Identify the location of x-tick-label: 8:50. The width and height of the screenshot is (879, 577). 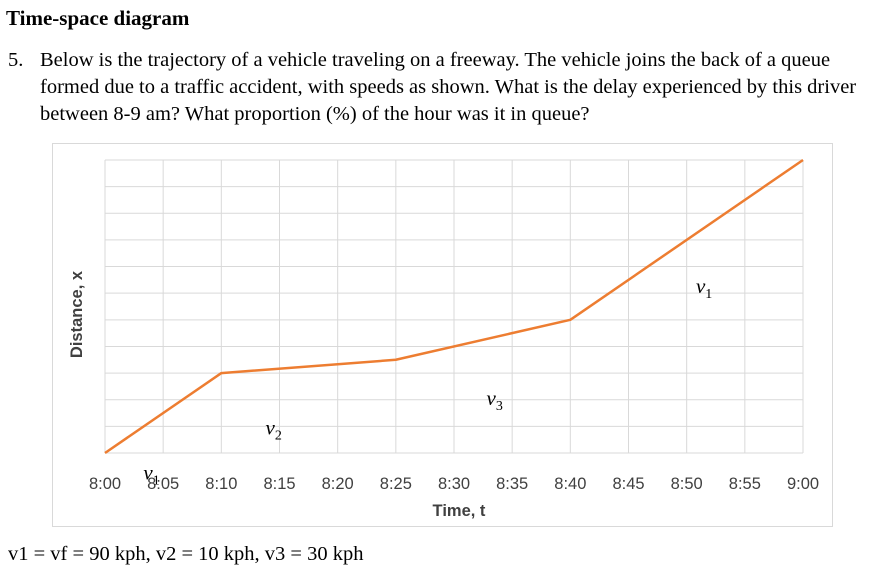
(687, 484).